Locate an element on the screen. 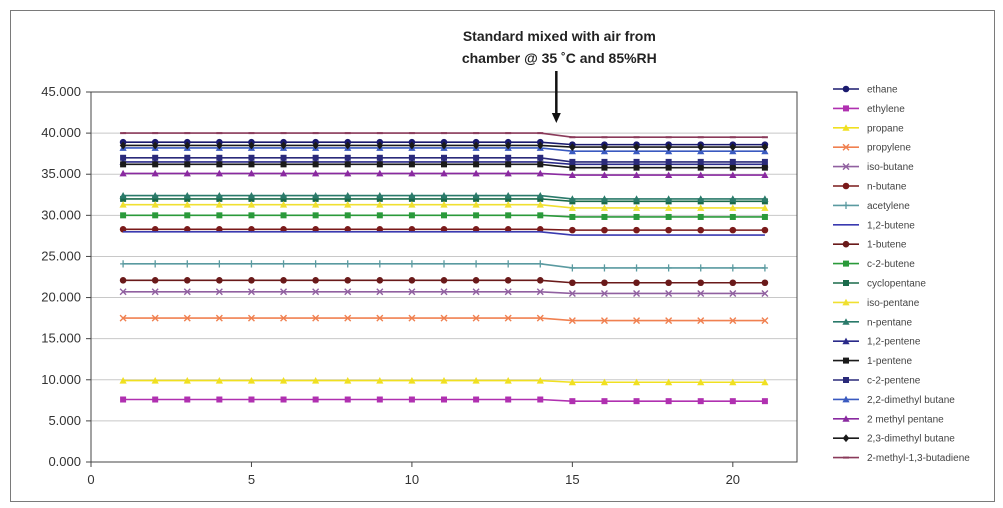 The image size is (1003, 508). y-tick-label: 5.000 is located at coordinates (64, 420).